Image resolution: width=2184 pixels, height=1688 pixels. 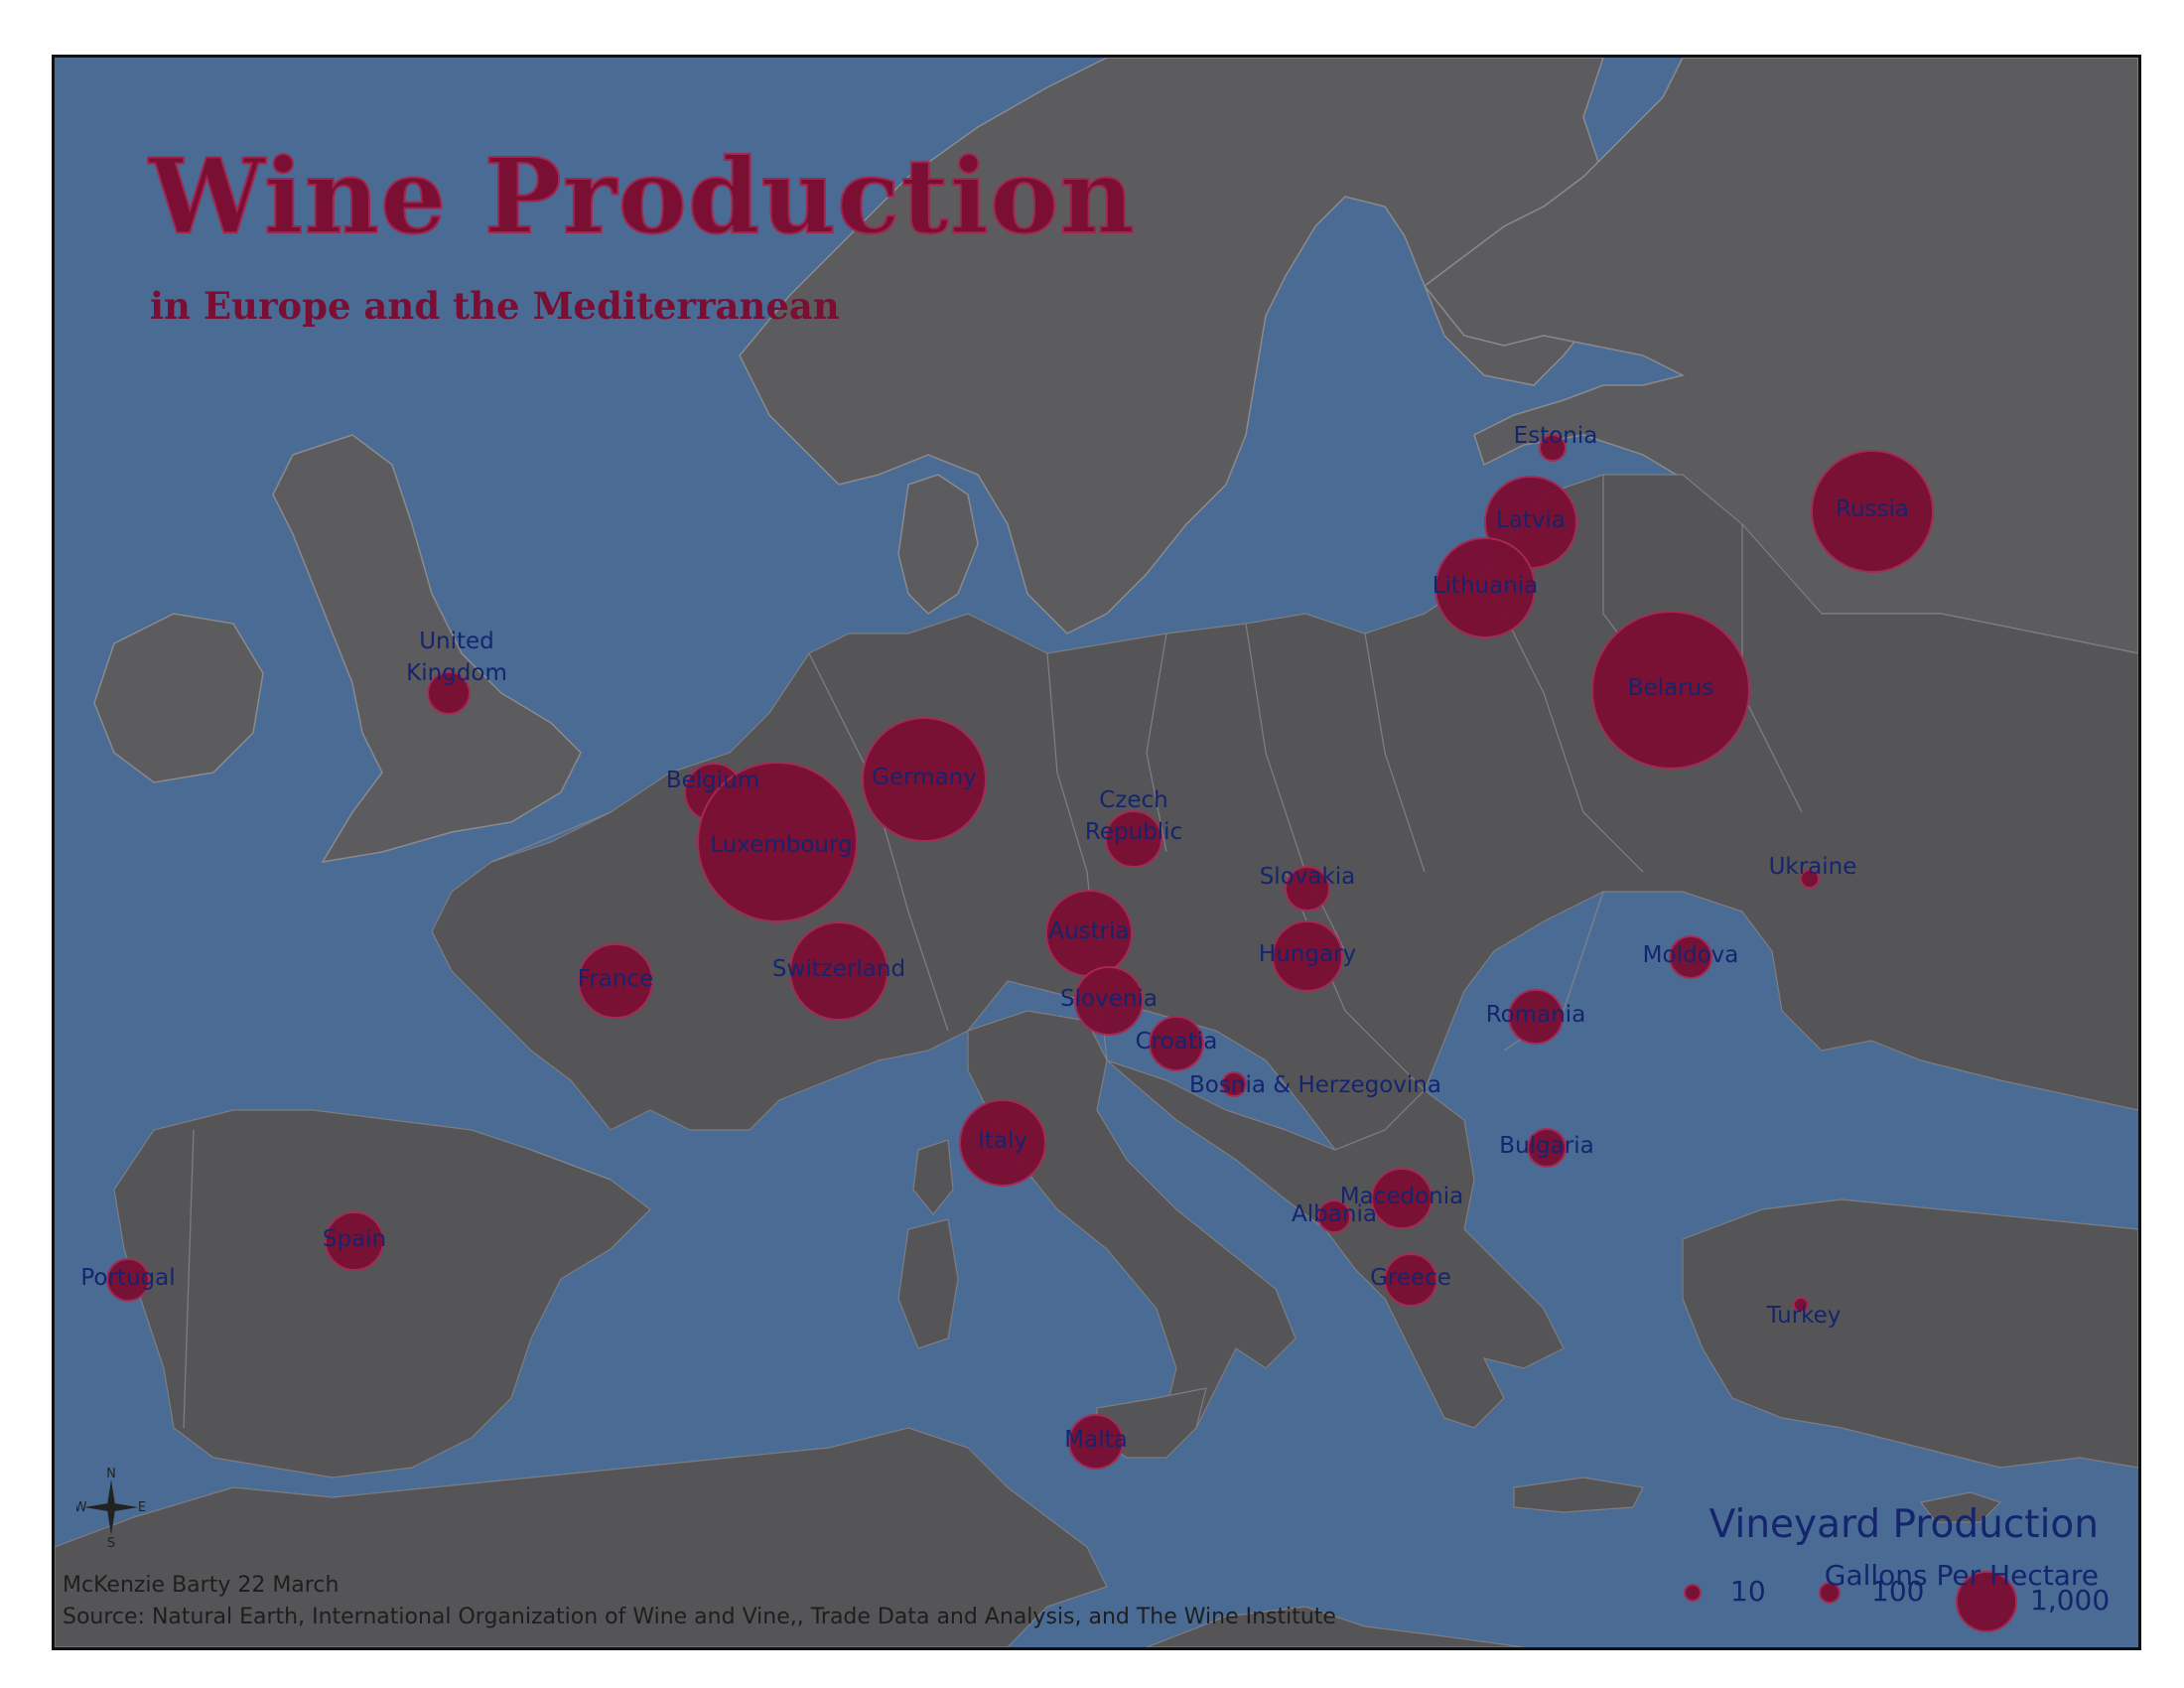 I want to click on legend-subtitle: Gallons Per Hectare, so click(x=1961, y=1575).